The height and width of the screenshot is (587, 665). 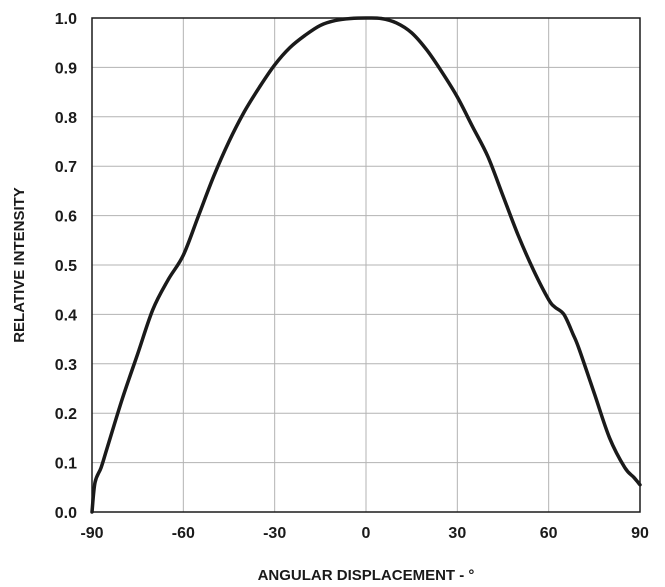 I want to click on y-tick-label: 0.2, so click(x=66, y=414).